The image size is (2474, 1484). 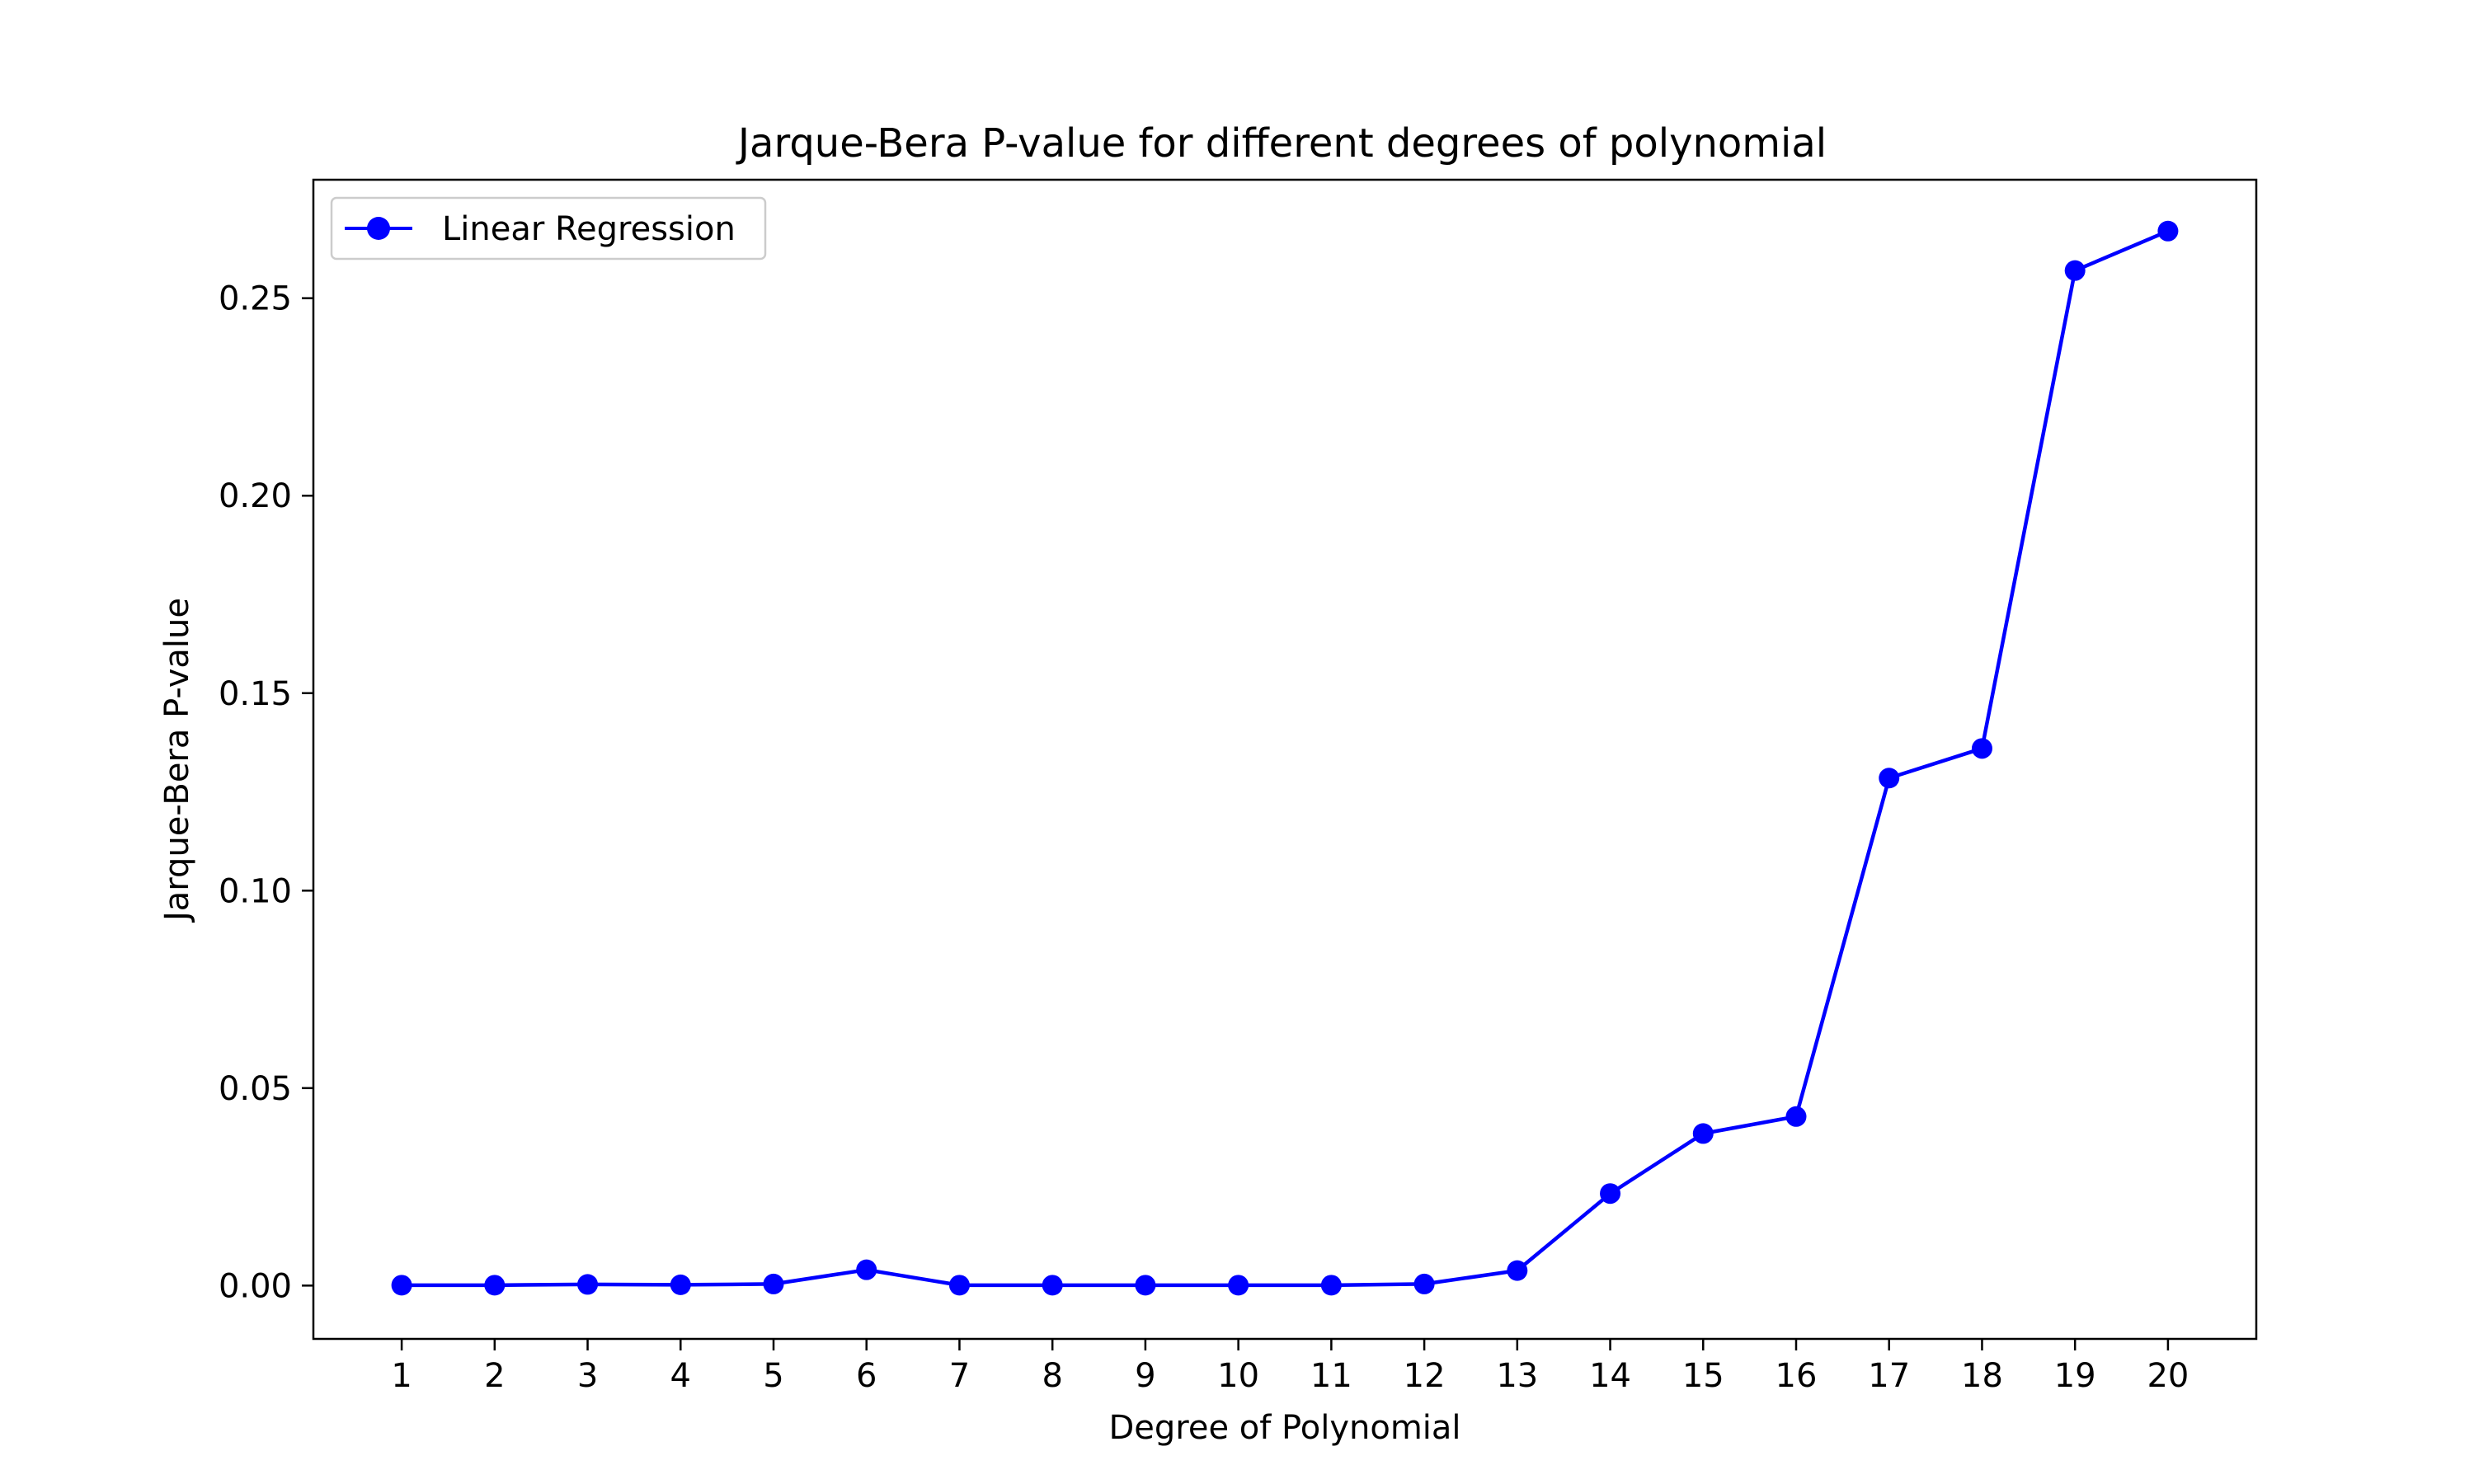 What do you see at coordinates (1517, 1376) in the screenshot?
I see `x-tick-label: 13` at bounding box center [1517, 1376].